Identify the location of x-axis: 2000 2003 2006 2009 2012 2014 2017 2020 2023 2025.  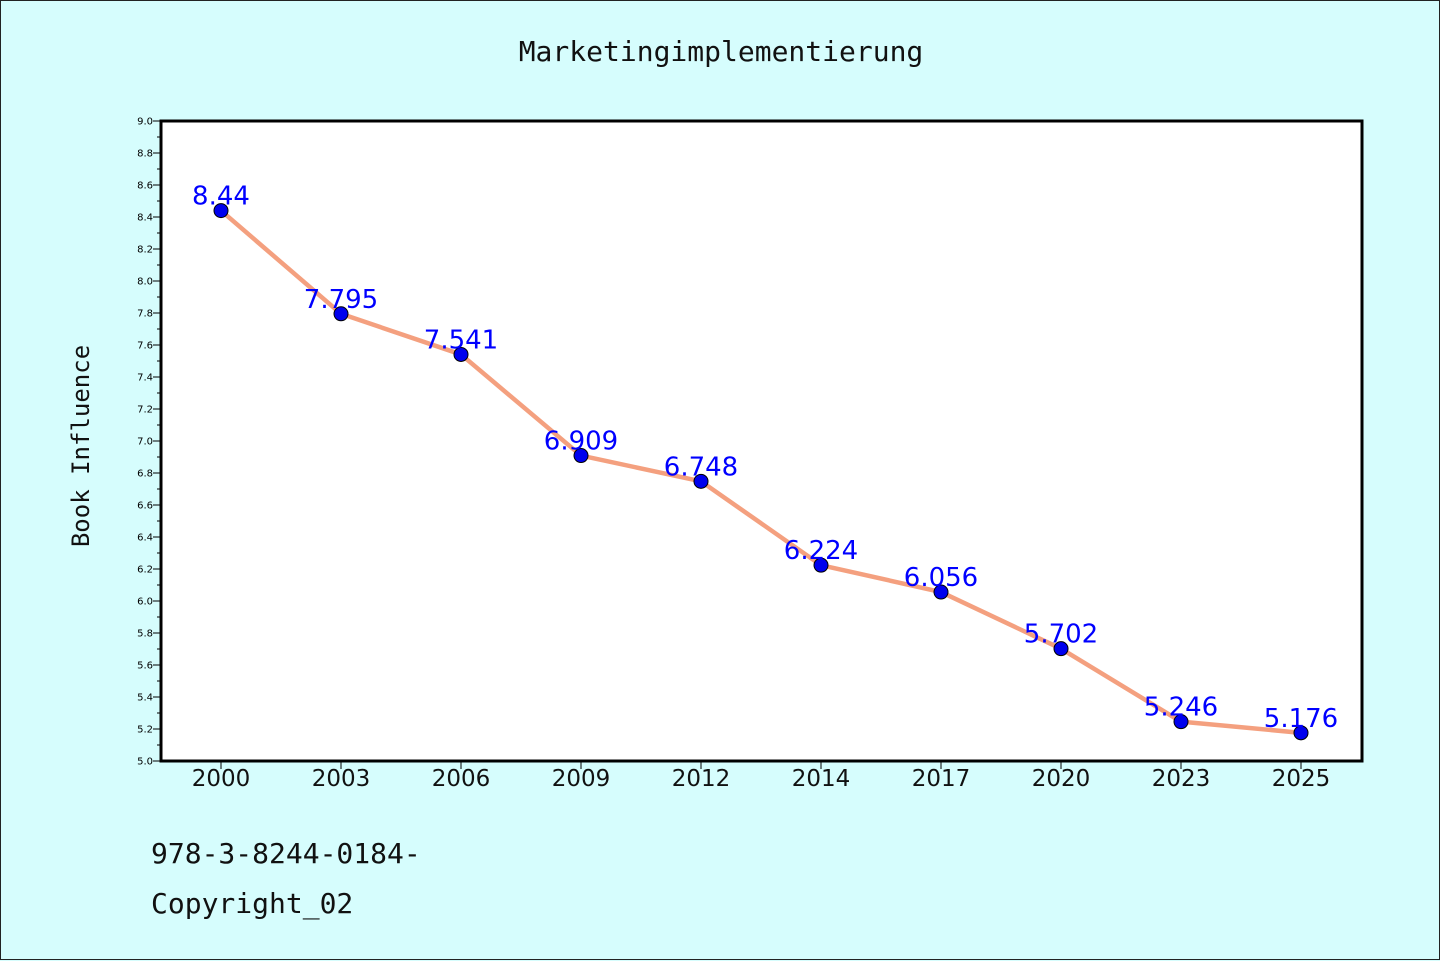
(761, 776).